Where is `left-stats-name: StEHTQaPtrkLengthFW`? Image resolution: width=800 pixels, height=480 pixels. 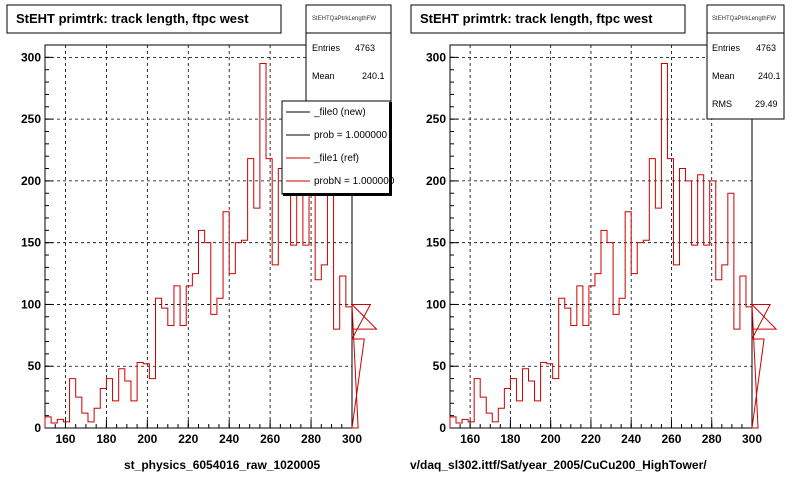
left-stats-name: StEHTQaPtrkLengthFW is located at coordinates (344, 19).